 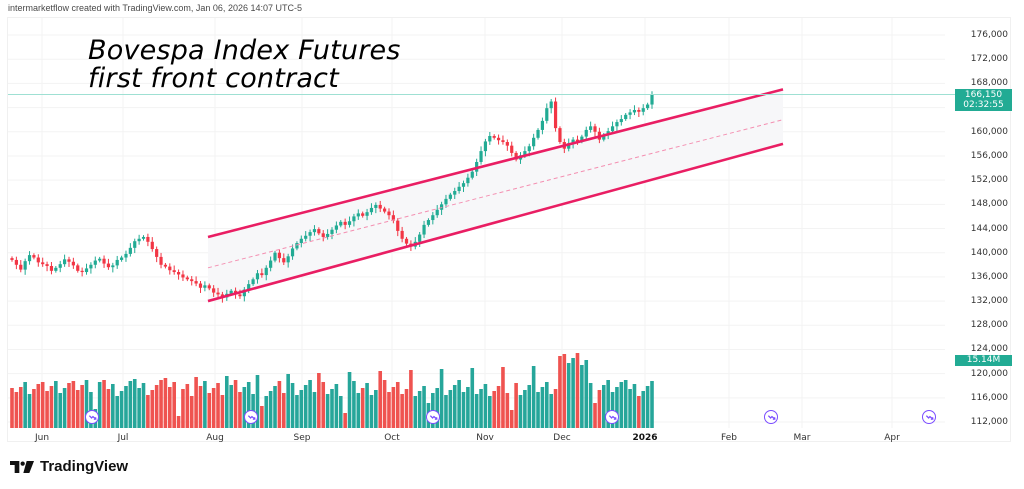 I want to click on price-axis-label: 136,000, so click(x=989, y=276).